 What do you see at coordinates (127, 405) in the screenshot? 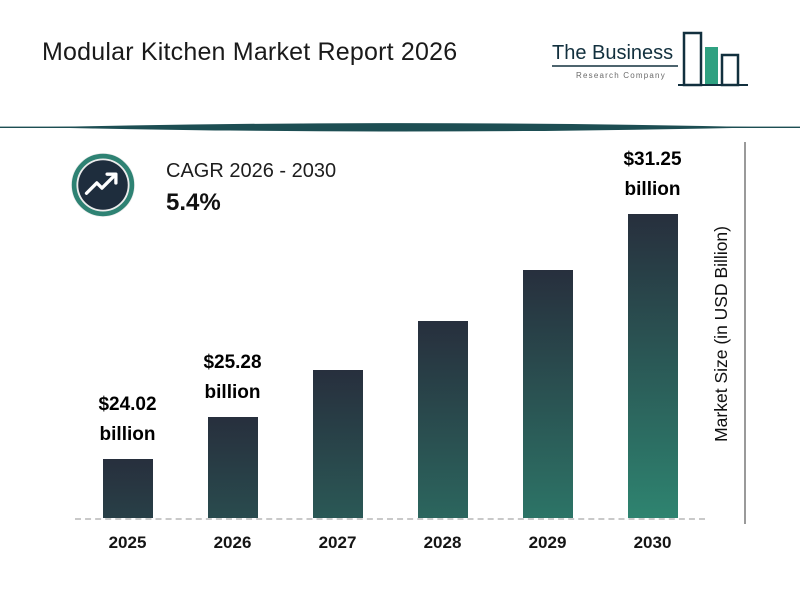
I see `bar-value-amount: $24.02` at bounding box center [127, 405].